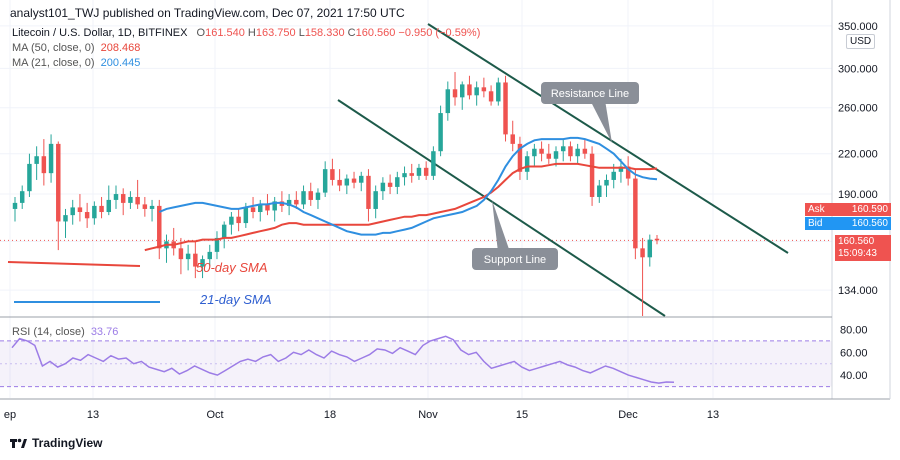 Image resolution: width=900 pixels, height=460 pixels. I want to click on high-value: 163.750, so click(275, 33).